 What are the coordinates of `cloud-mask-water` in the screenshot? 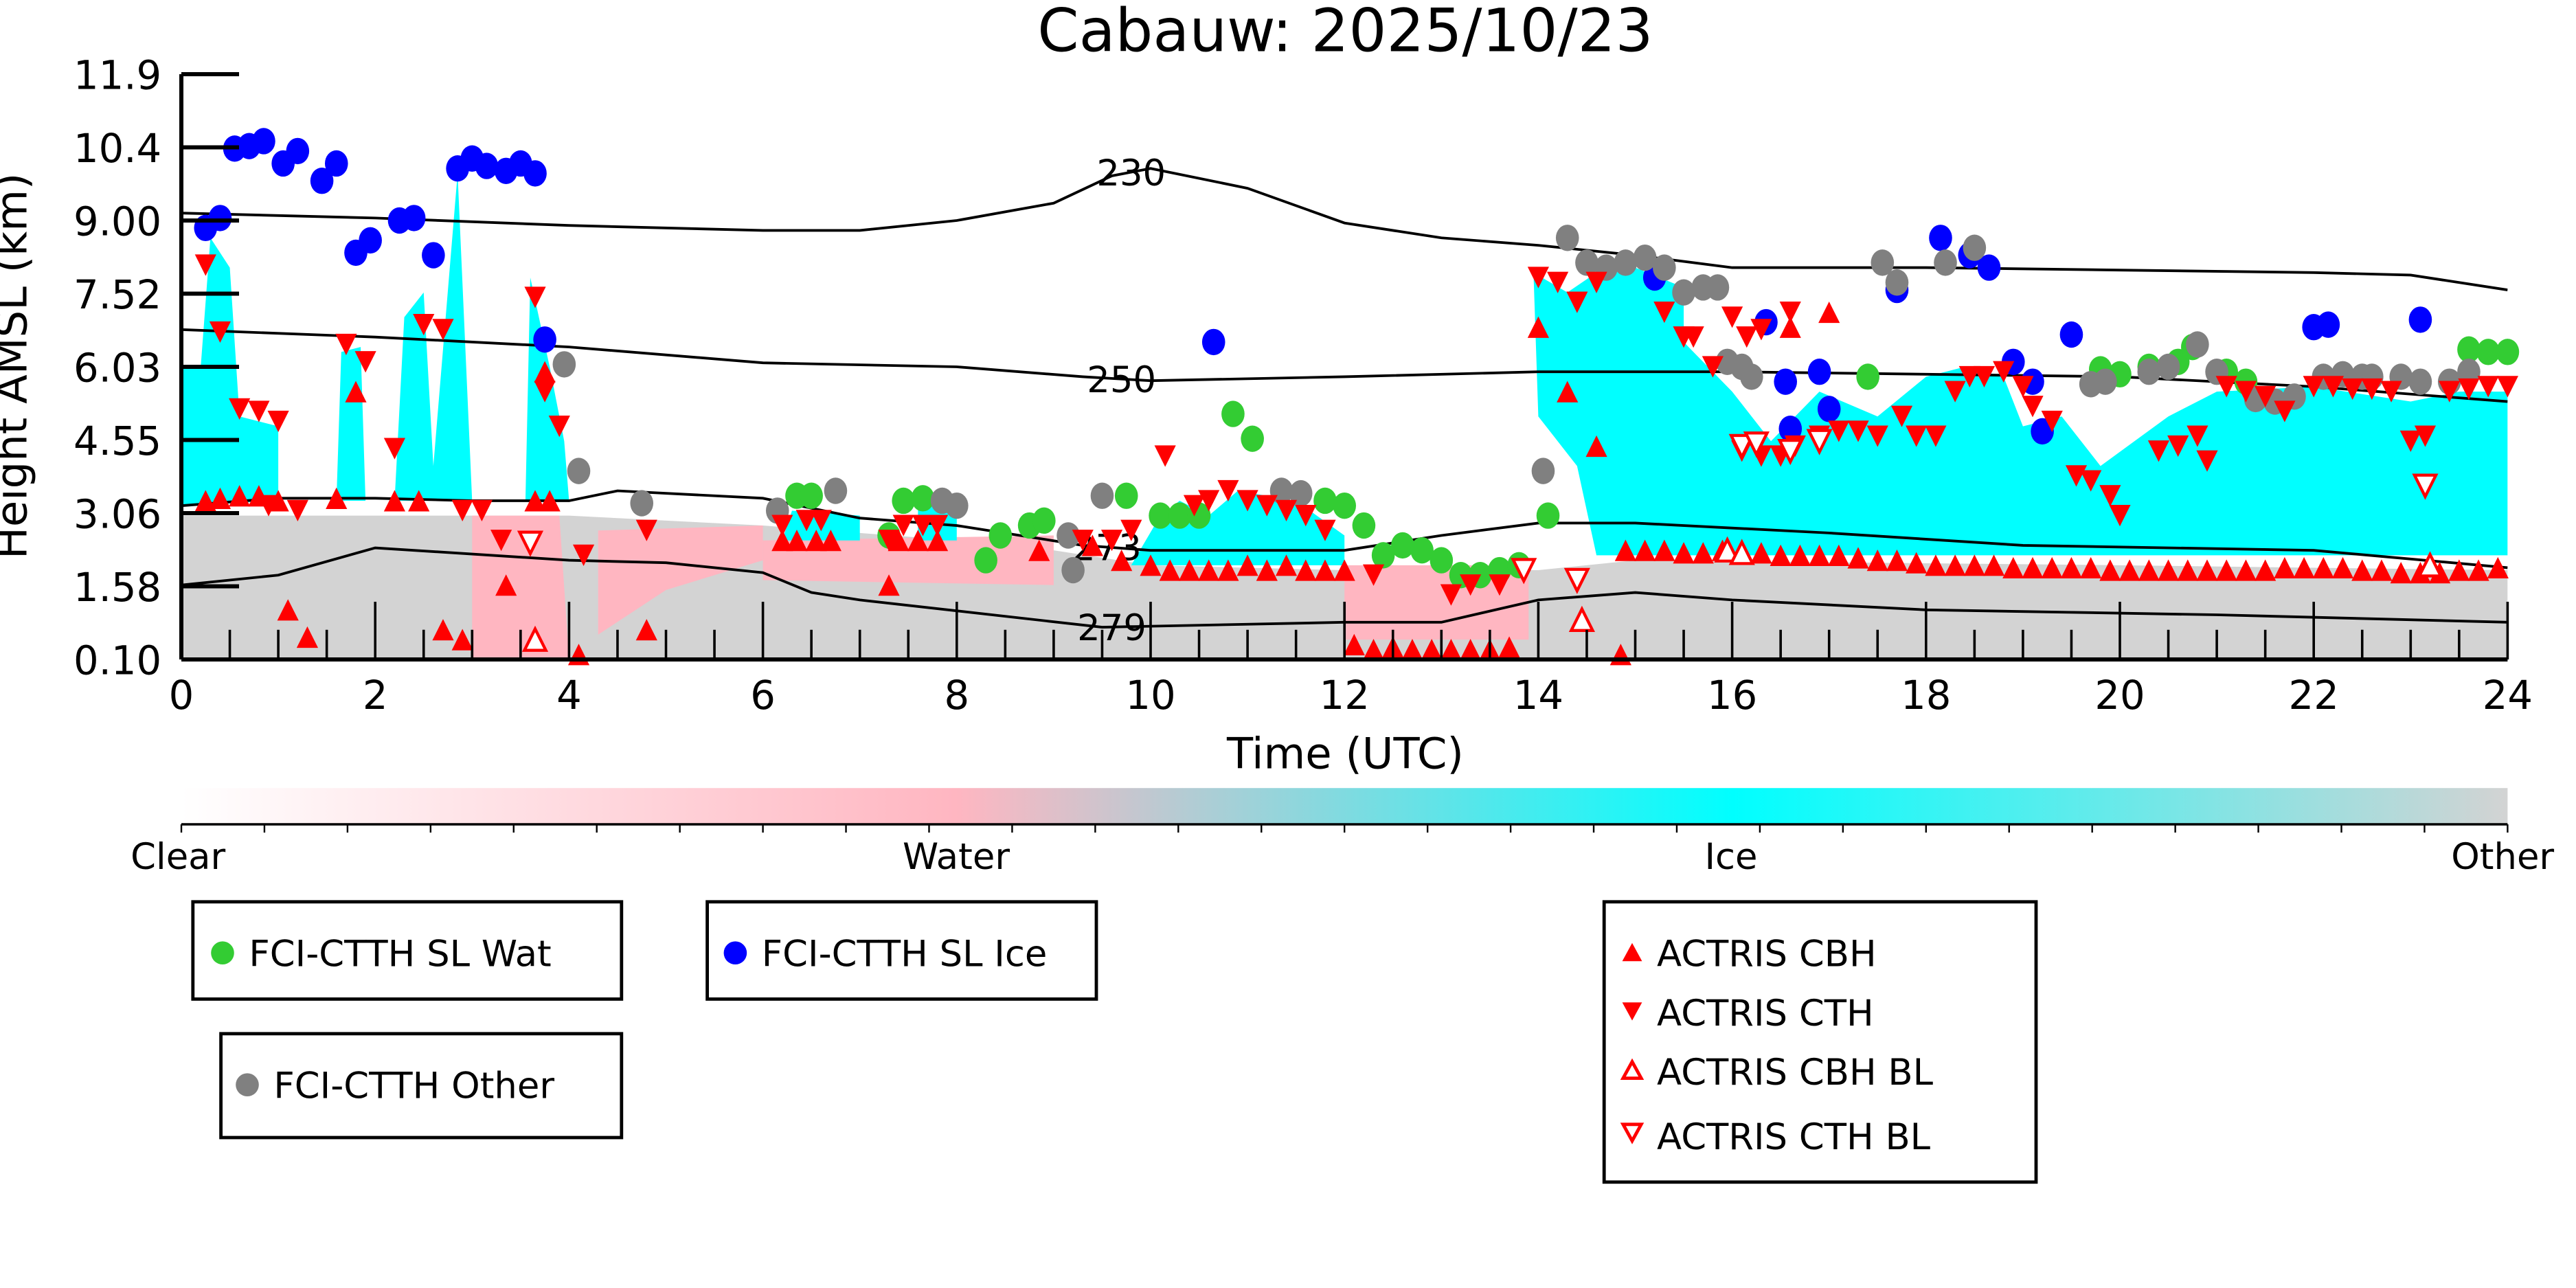 It's located at (520, 587).